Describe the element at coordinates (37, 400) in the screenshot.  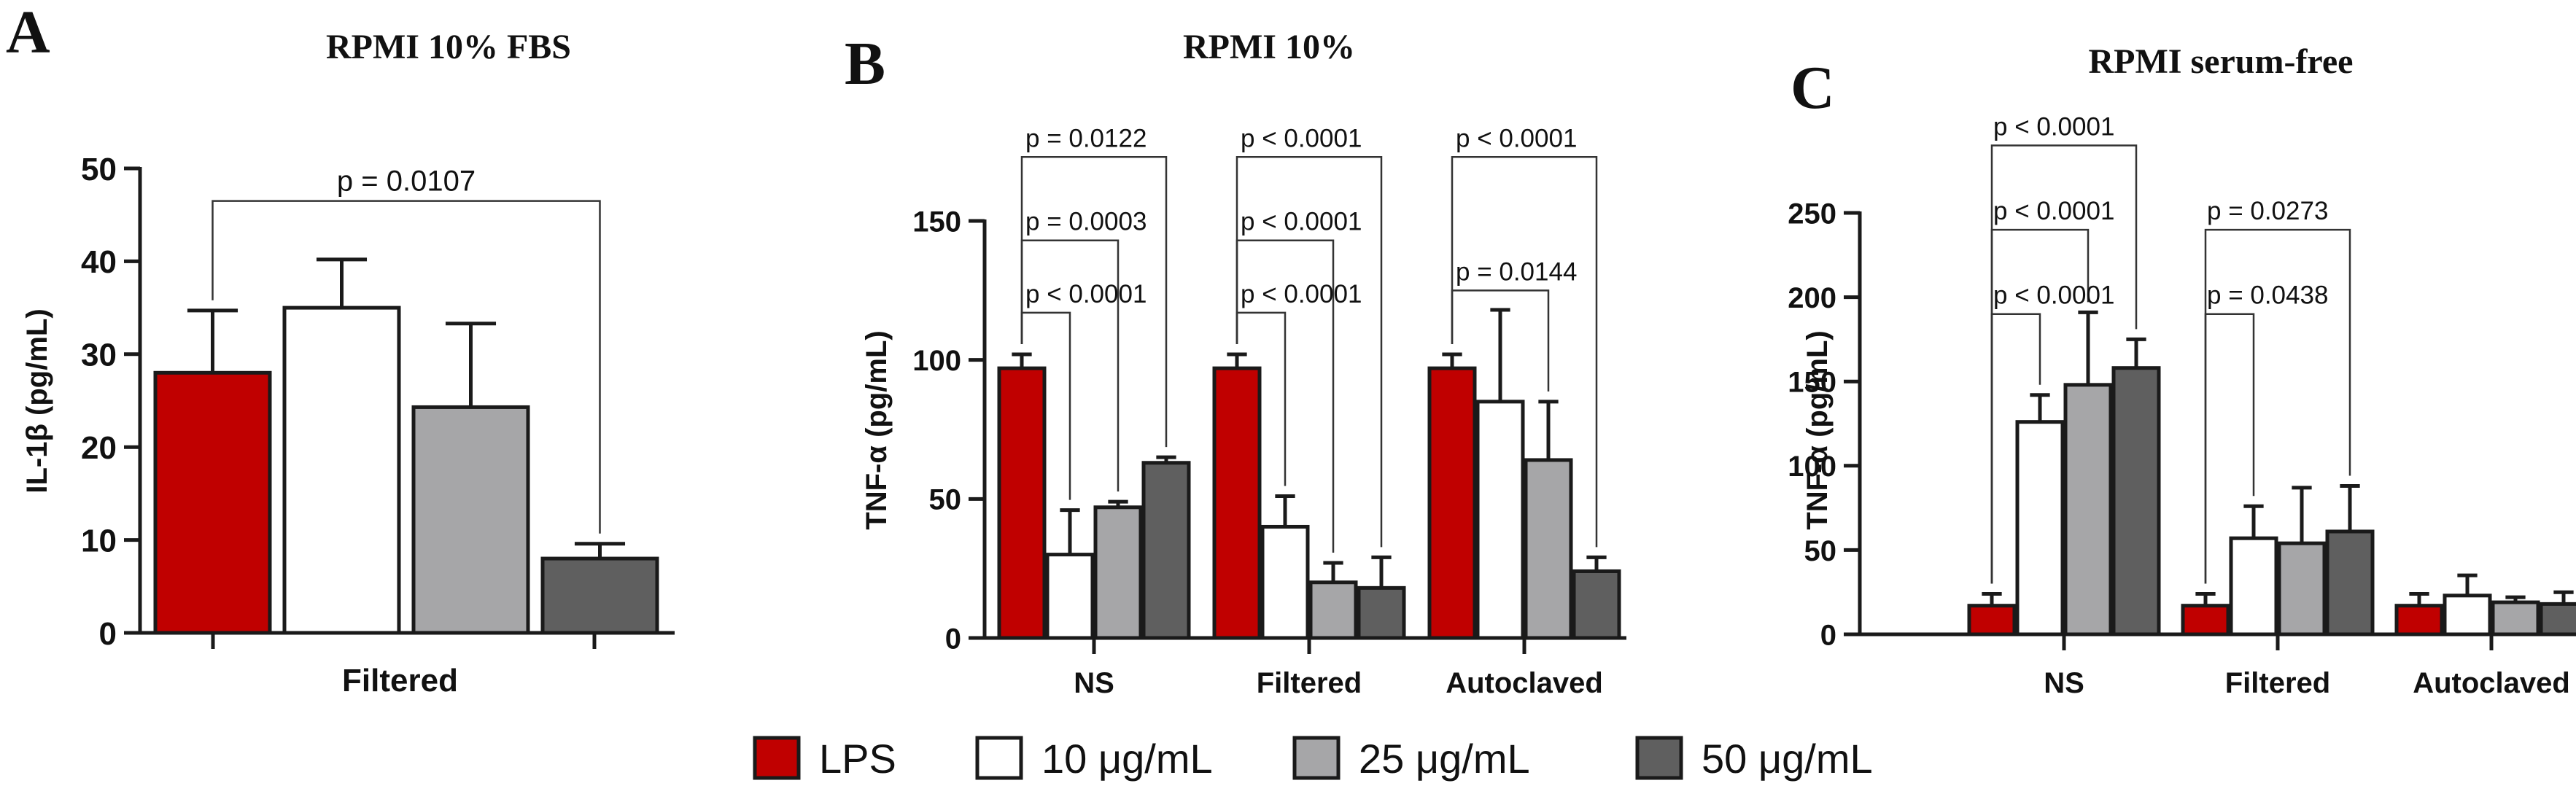
I see `y-axis-label: IL-1β (pg/mL)` at that location.